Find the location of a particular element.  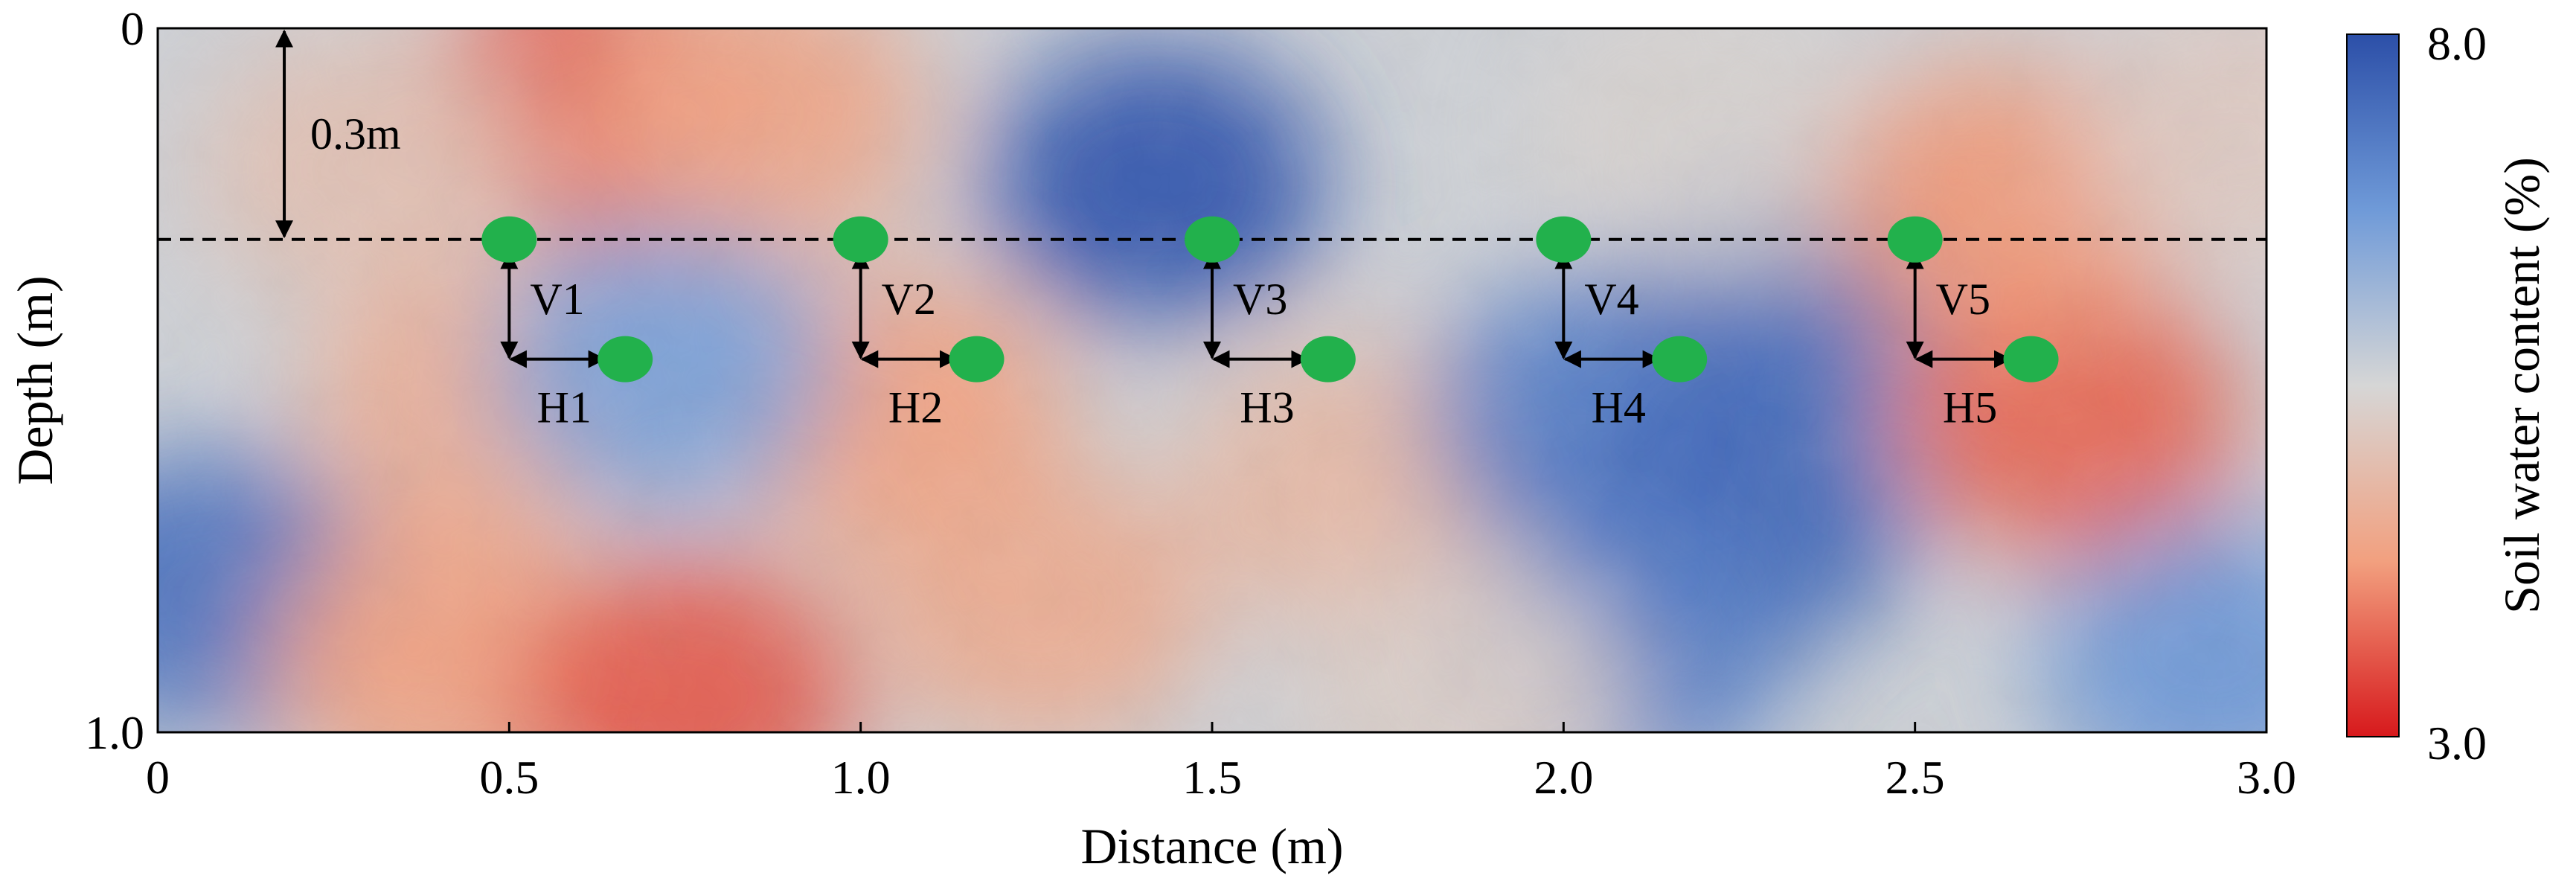

sensor-group: V2 H2 is located at coordinates (919, 324).